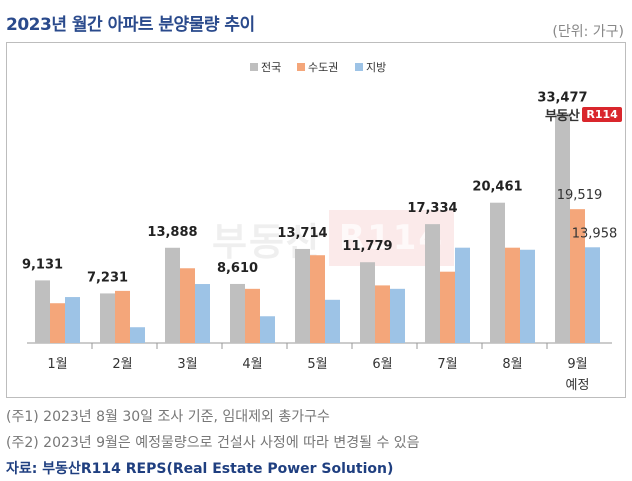  Describe the element at coordinates (252, 315) in the screenshot. I see `bar-수도권-3` at that location.